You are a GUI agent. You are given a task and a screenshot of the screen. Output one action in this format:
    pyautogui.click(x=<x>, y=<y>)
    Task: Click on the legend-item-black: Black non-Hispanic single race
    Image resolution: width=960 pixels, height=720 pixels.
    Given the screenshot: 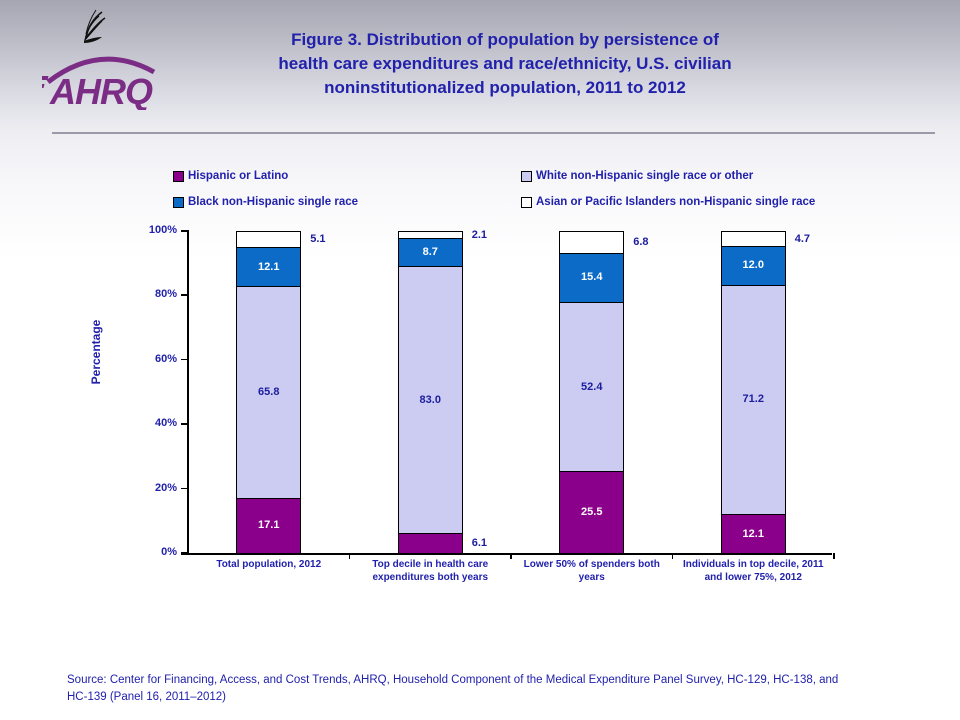 What is the action you would take?
    pyautogui.click(x=265, y=202)
    